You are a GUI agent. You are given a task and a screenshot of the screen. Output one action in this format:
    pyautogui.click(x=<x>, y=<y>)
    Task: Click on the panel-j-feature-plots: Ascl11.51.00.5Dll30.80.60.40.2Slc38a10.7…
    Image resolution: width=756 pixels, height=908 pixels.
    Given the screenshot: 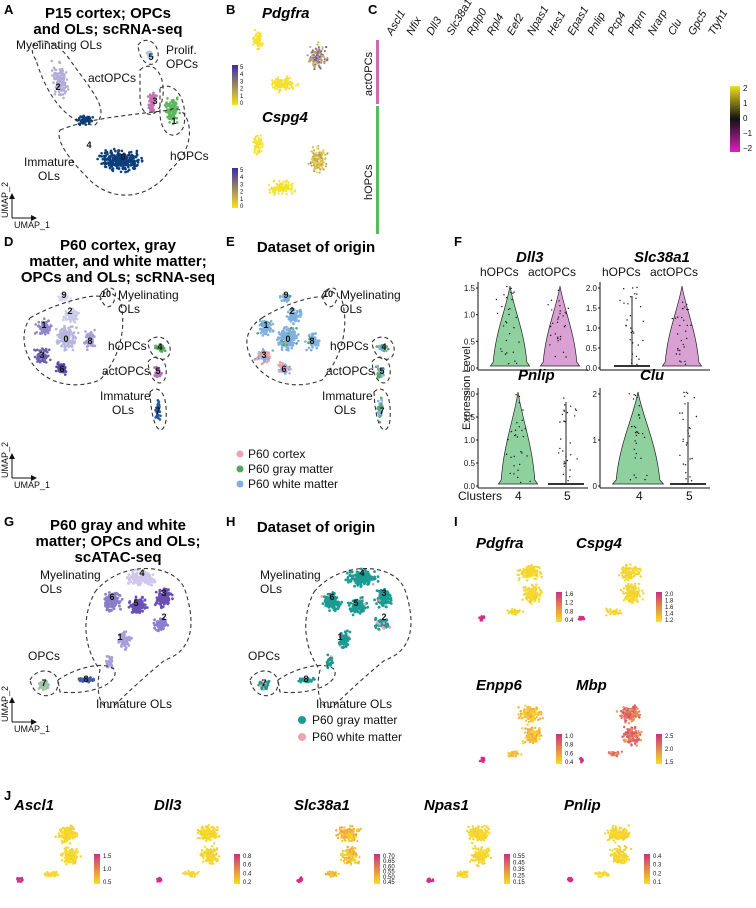 What is the action you would take?
    pyautogui.click(x=337, y=841)
    